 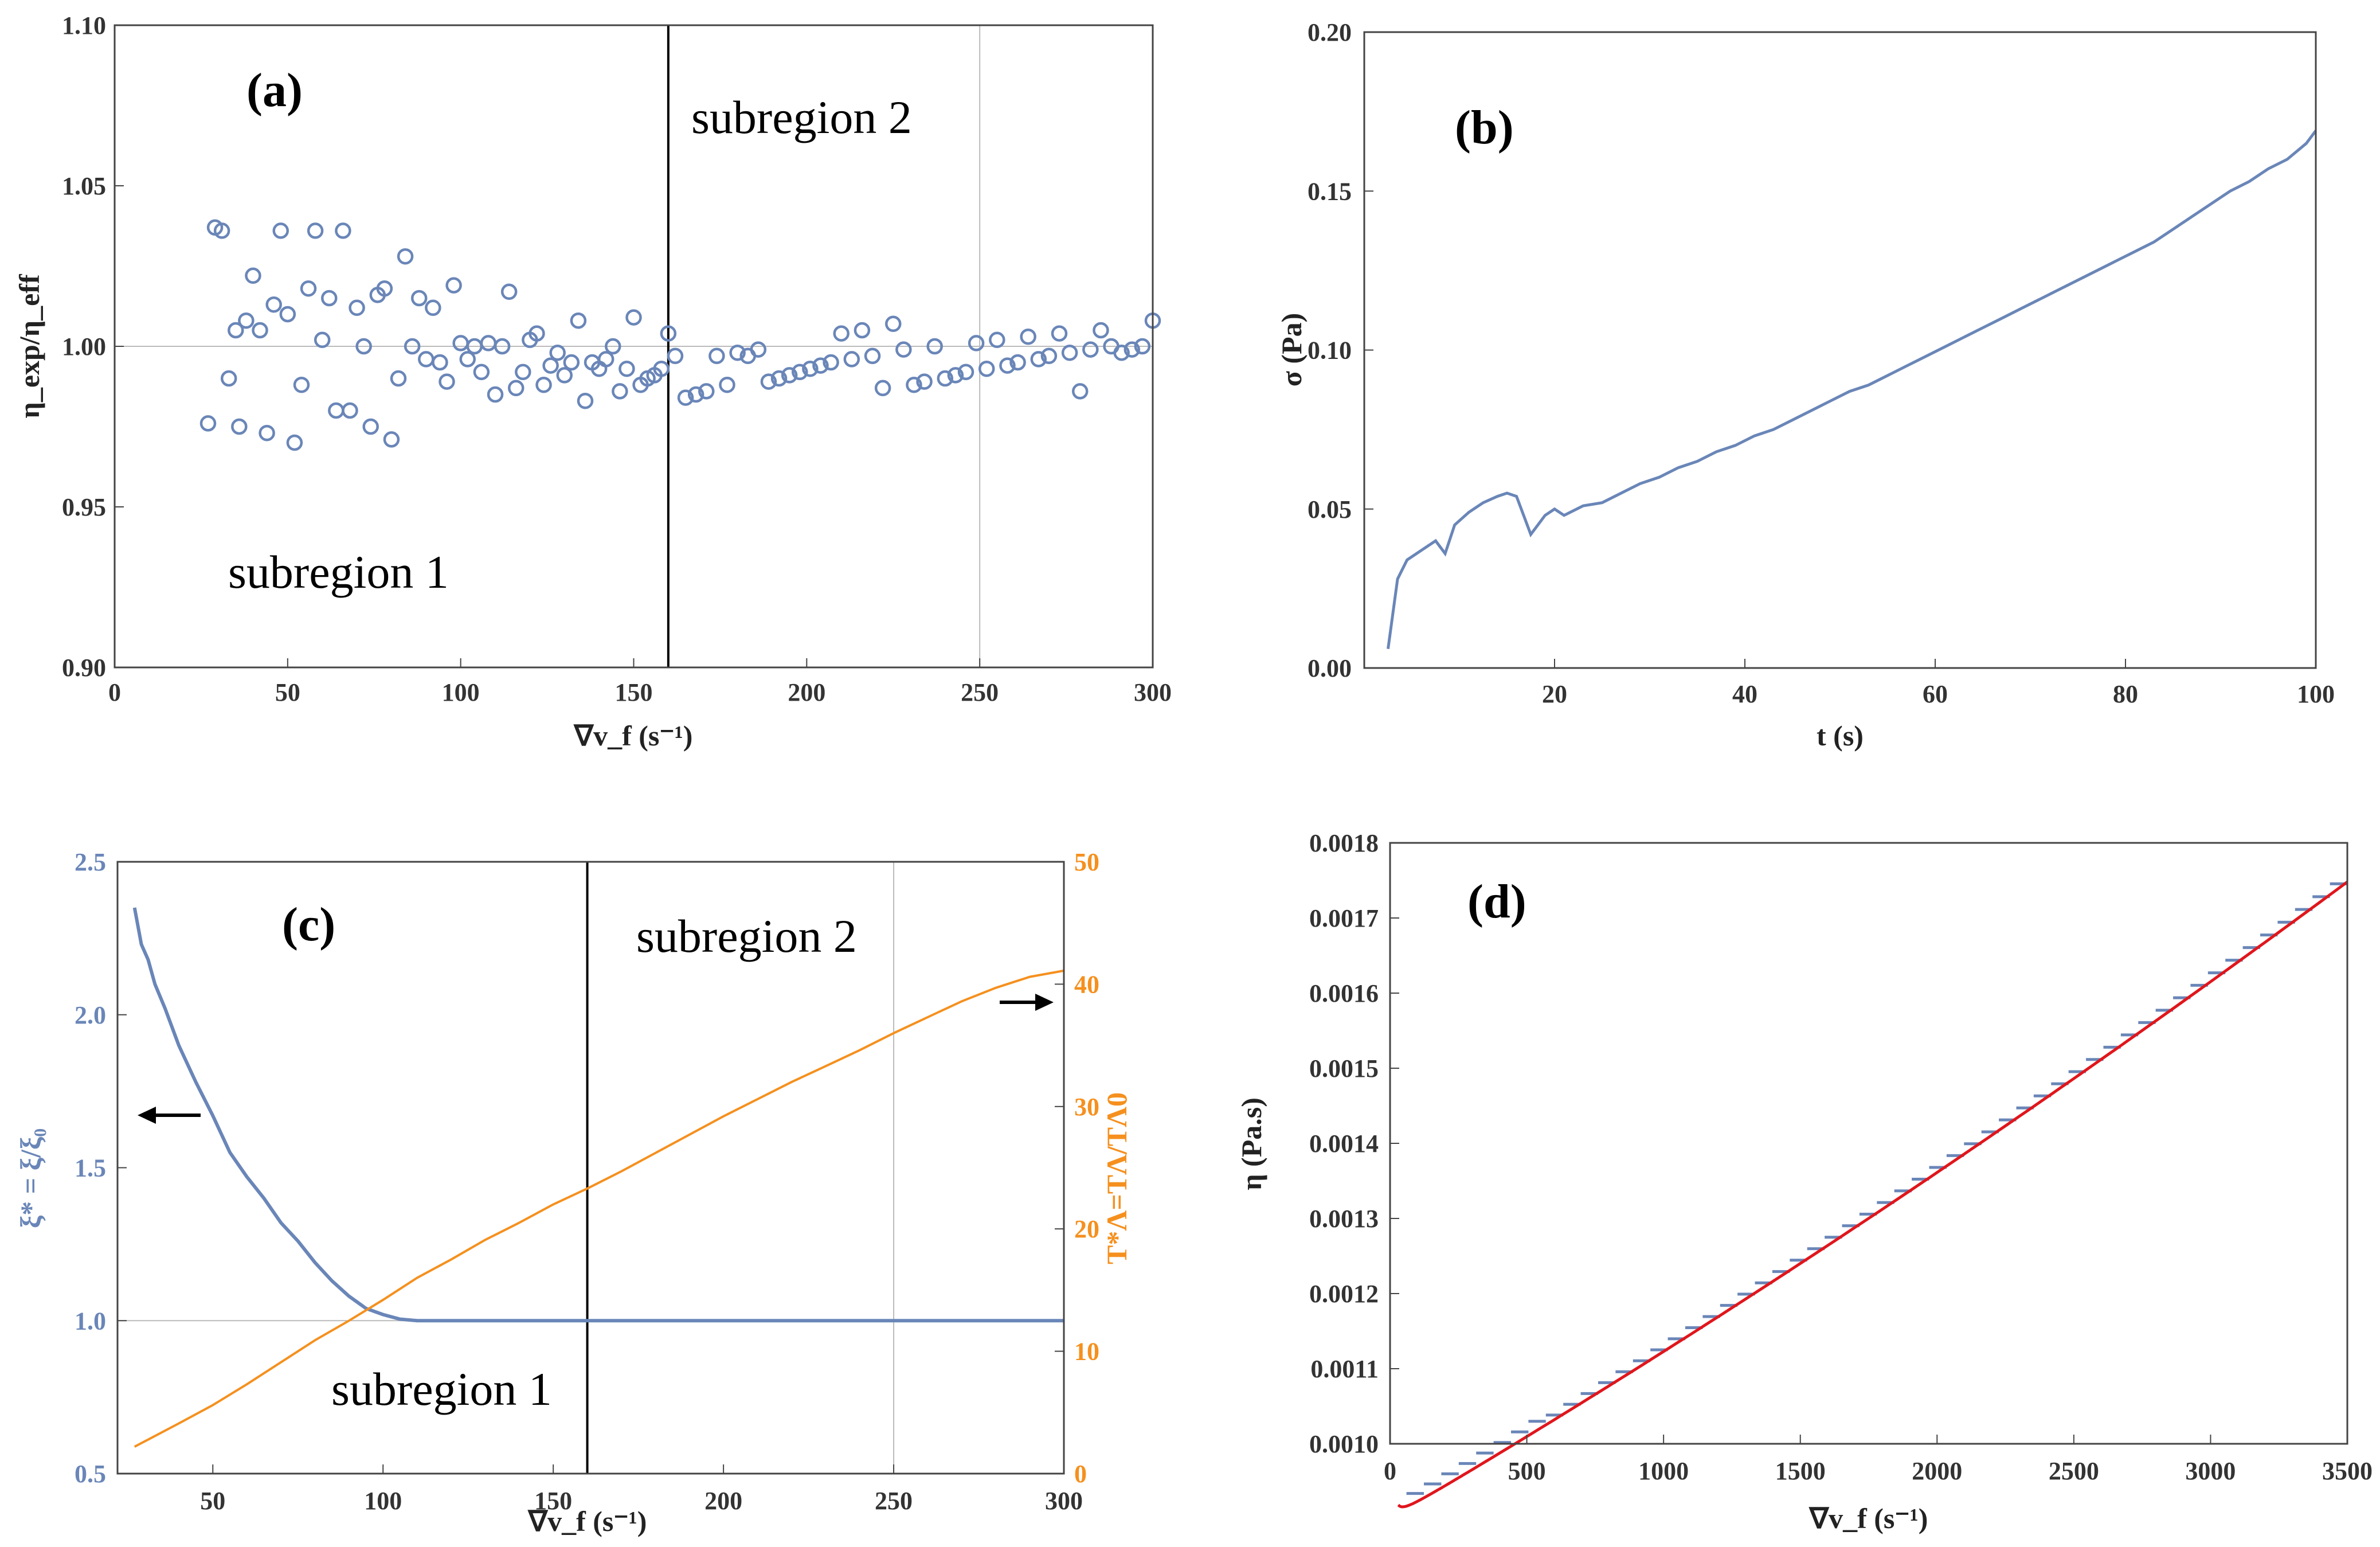 I want to click on x-tick-label: 80, so click(x=2125, y=694).